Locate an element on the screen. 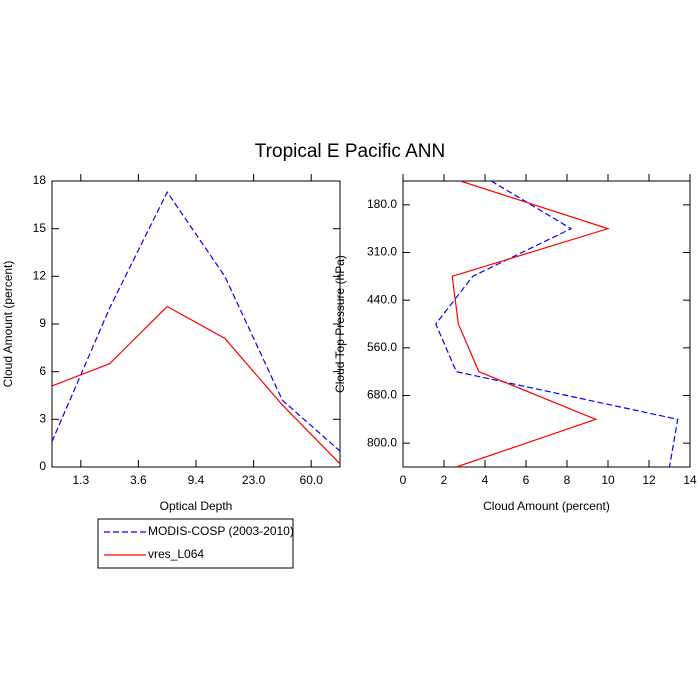 This screenshot has width=700, height=700. x-tick-label: 10 is located at coordinates (608, 480).